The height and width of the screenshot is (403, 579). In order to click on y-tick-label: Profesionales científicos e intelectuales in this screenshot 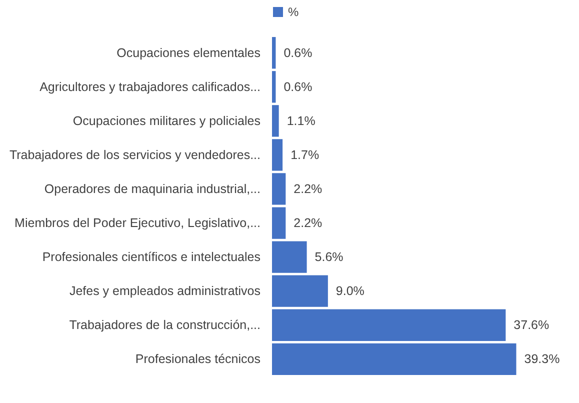, I will do `click(151, 257)`.